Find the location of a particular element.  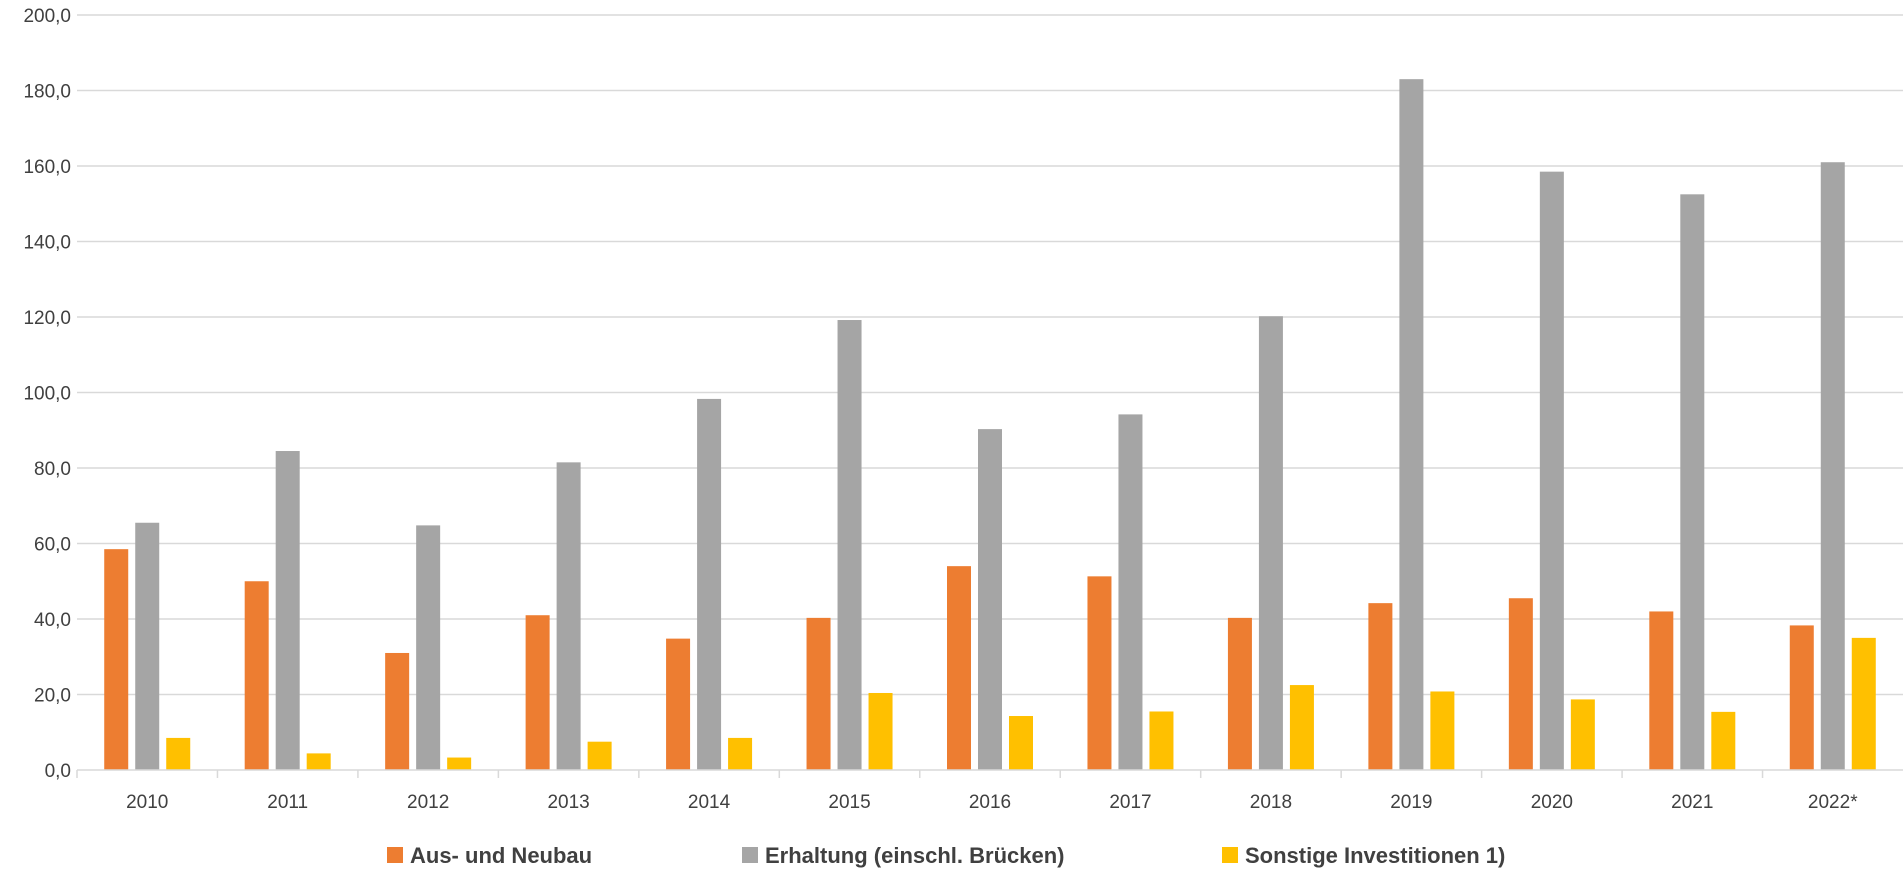

x-tick-label: 2012 is located at coordinates (428, 802).